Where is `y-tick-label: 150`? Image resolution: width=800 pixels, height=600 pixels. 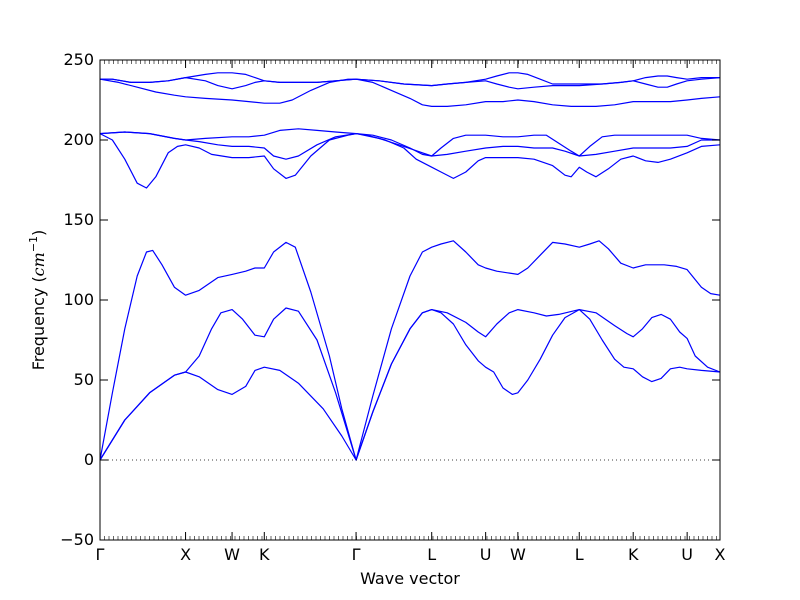
y-tick-label: 150 is located at coordinates (78, 219).